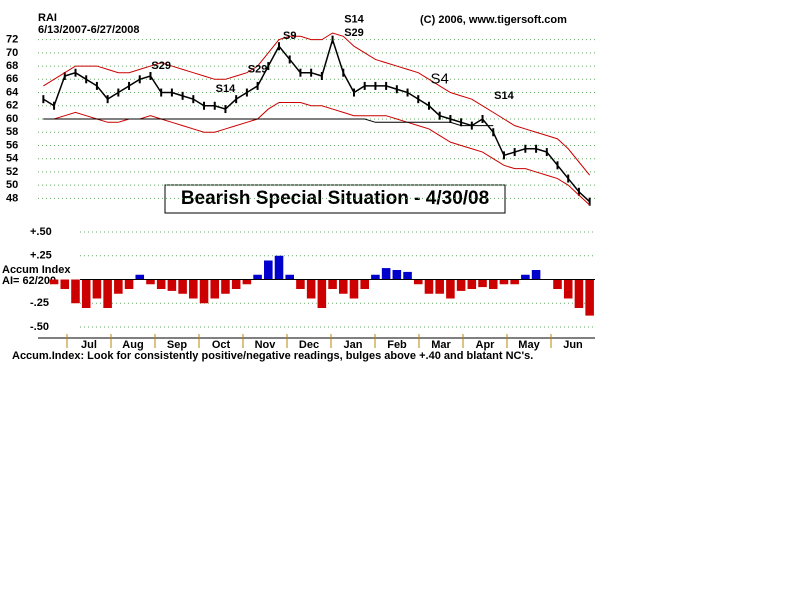 The height and width of the screenshot is (600, 800). I want to click on month-label: Apr, so click(486, 345).